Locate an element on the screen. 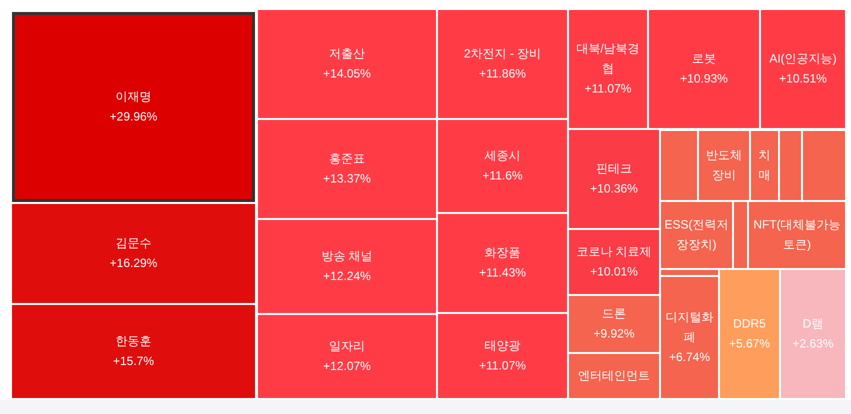  data-label: +10.51% is located at coordinates (803, 78).